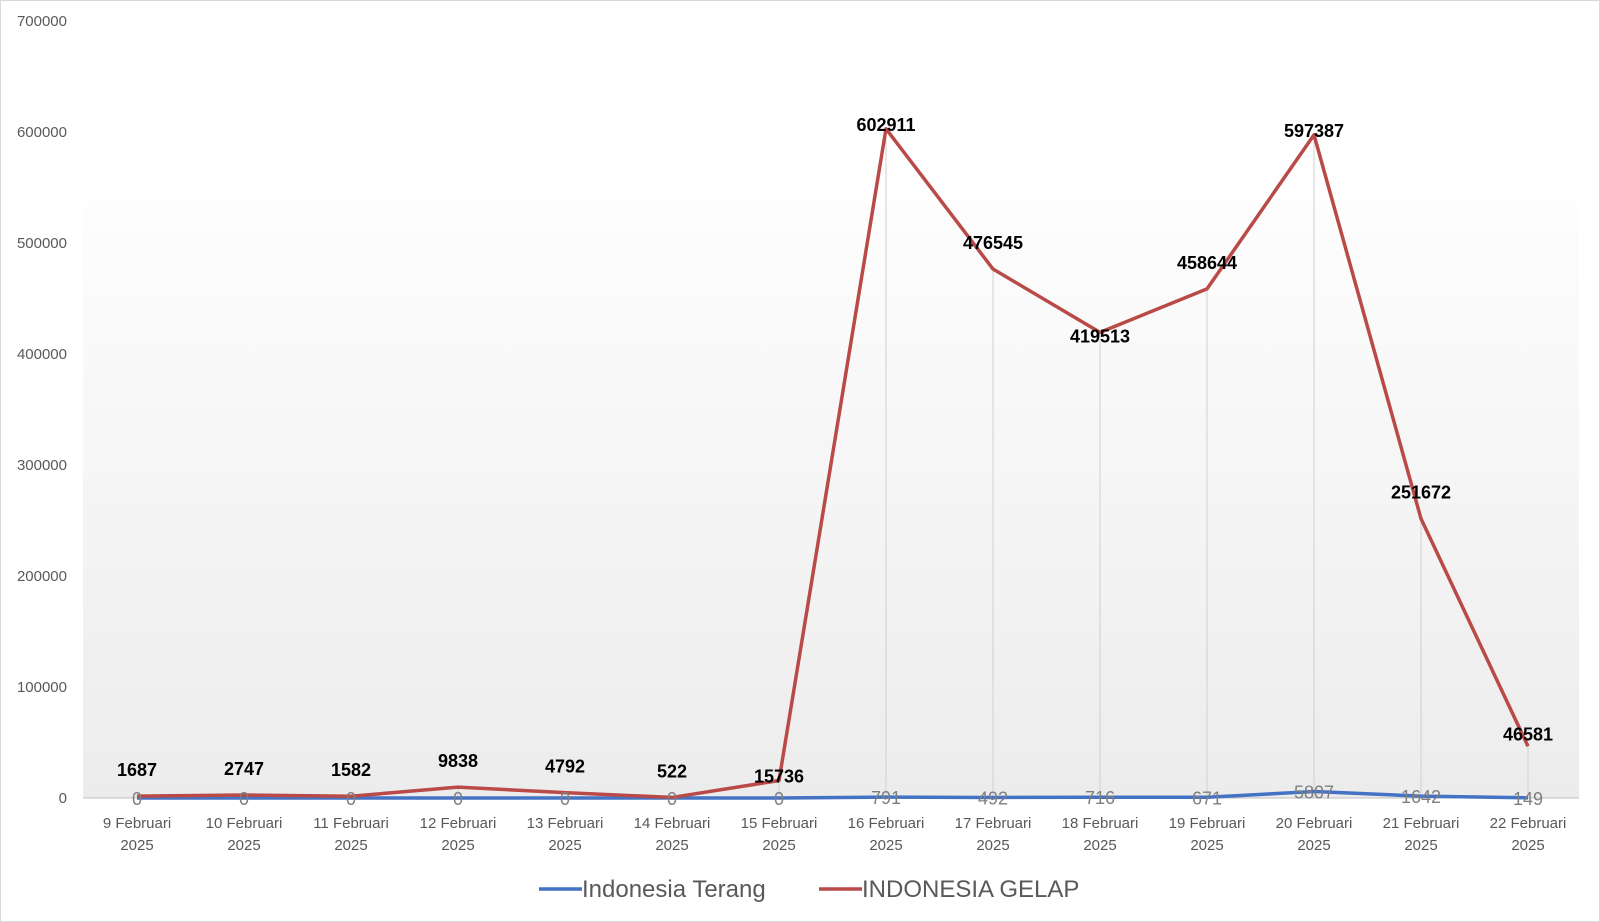  What do you see at coordinates (1100, 834) in the screenshot?
I see `x-tick-label: 18 Februari 2025` at bounding box center [1100, 834].